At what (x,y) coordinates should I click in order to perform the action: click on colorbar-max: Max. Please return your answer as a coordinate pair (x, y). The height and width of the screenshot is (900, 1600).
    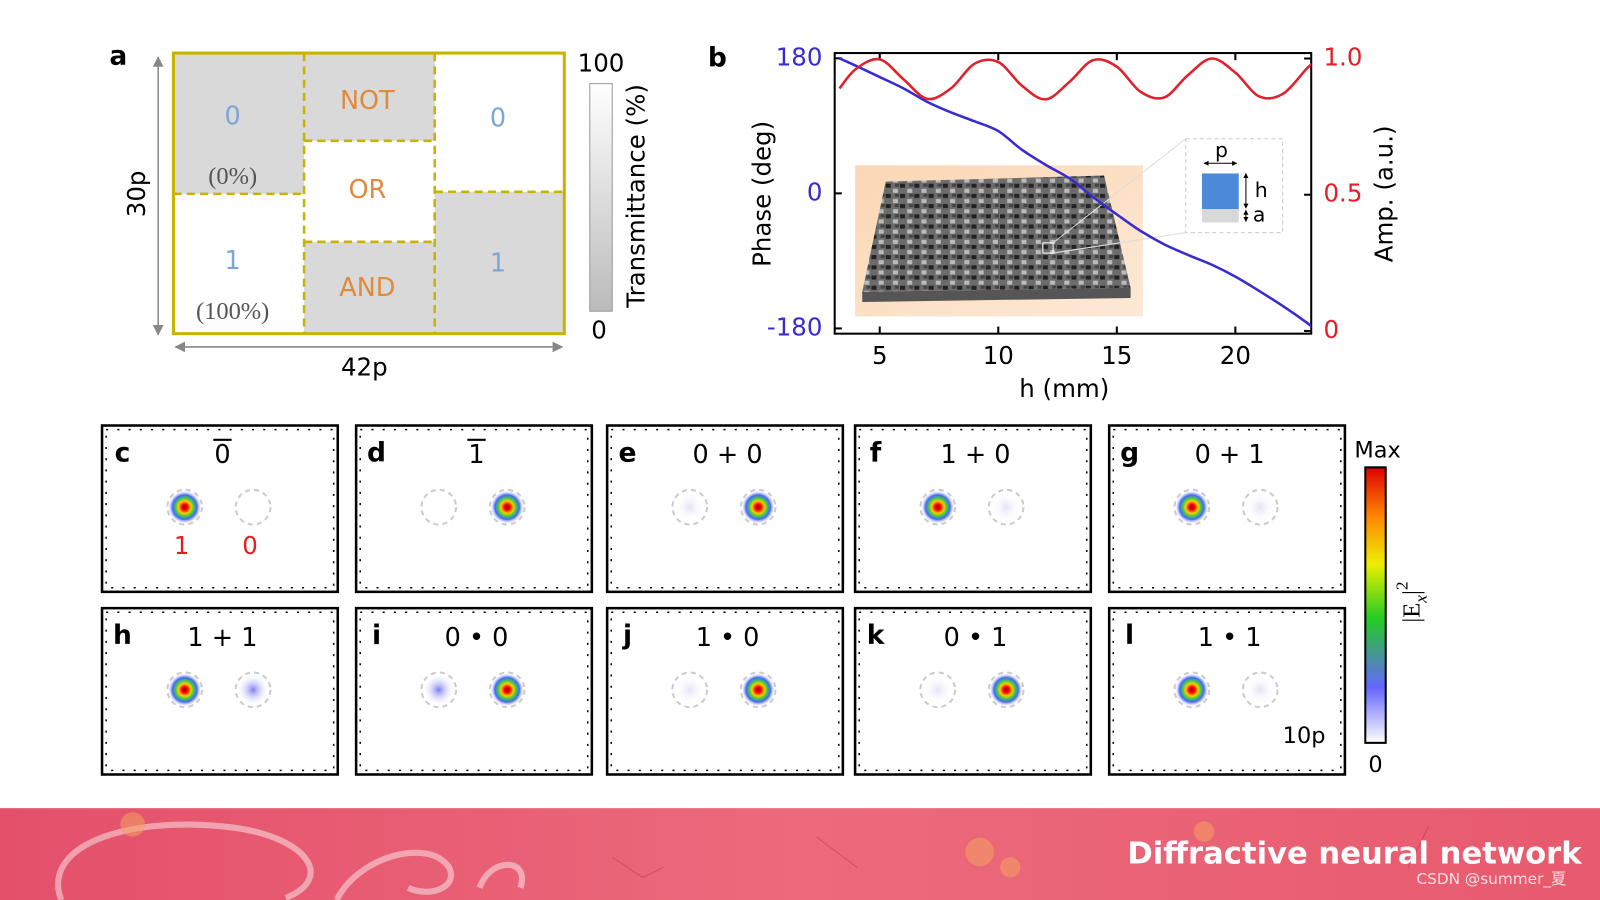
    Looking at the image, I should click on (1377, 451).